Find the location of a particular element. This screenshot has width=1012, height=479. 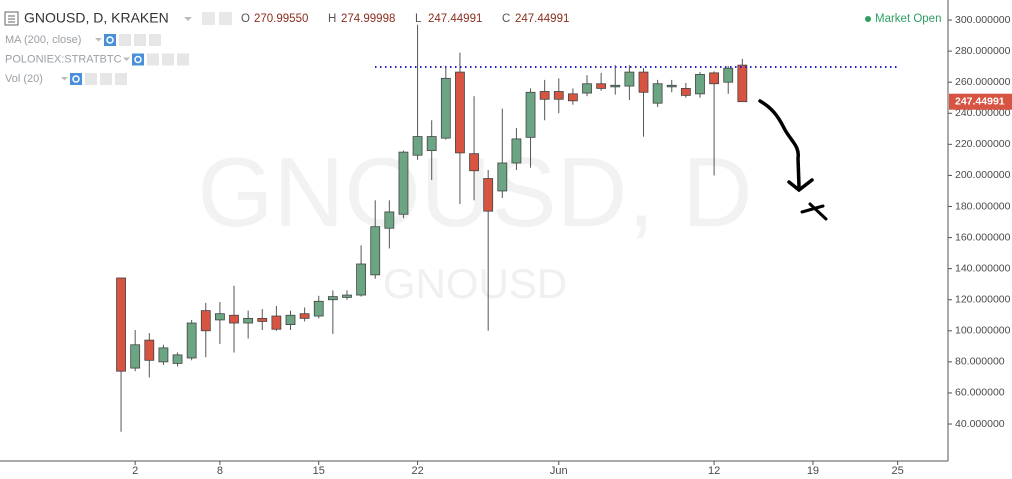

ohlc-key: O is located at coordinates (245, 19).